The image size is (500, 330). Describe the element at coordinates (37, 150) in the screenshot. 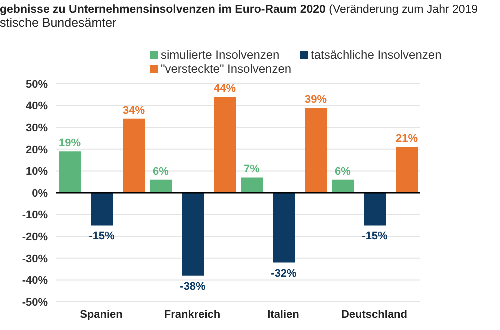

I see `y-tick-label: 20%` at that location.